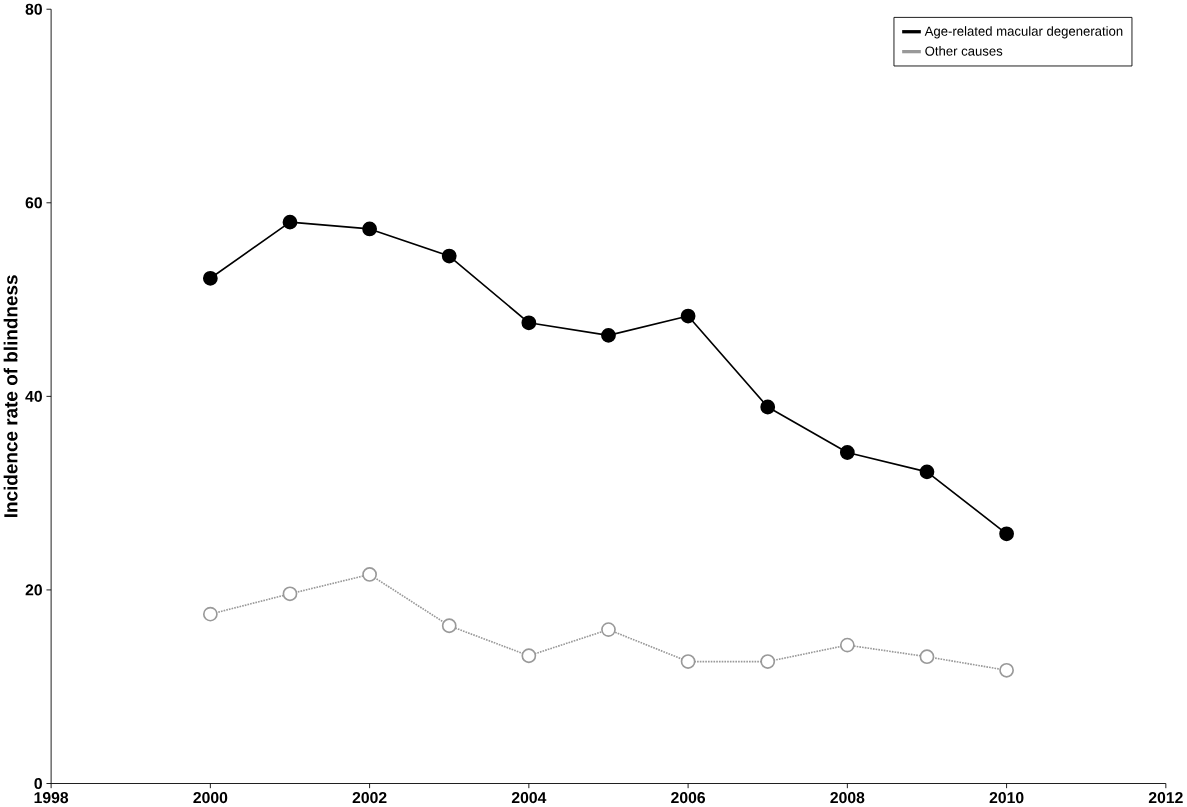  What do you see at coordinates (1023, 32) in the screenshot?
I see `legend-label: Age-related macular degeneration` at bounding box center [1023, 32].